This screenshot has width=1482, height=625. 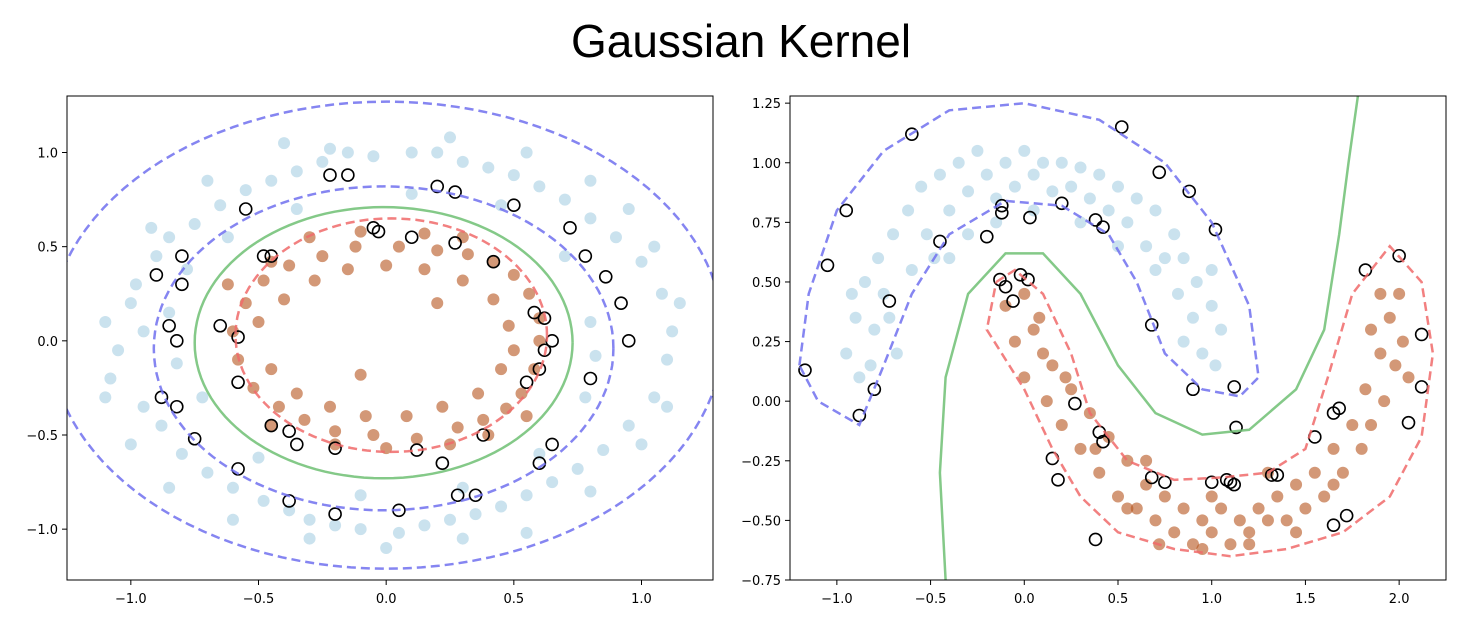 What do you see at coordinates (766, 223) in the screenshot?
I see `y-tick-label: 0.75` at bounding box center [766, 223].